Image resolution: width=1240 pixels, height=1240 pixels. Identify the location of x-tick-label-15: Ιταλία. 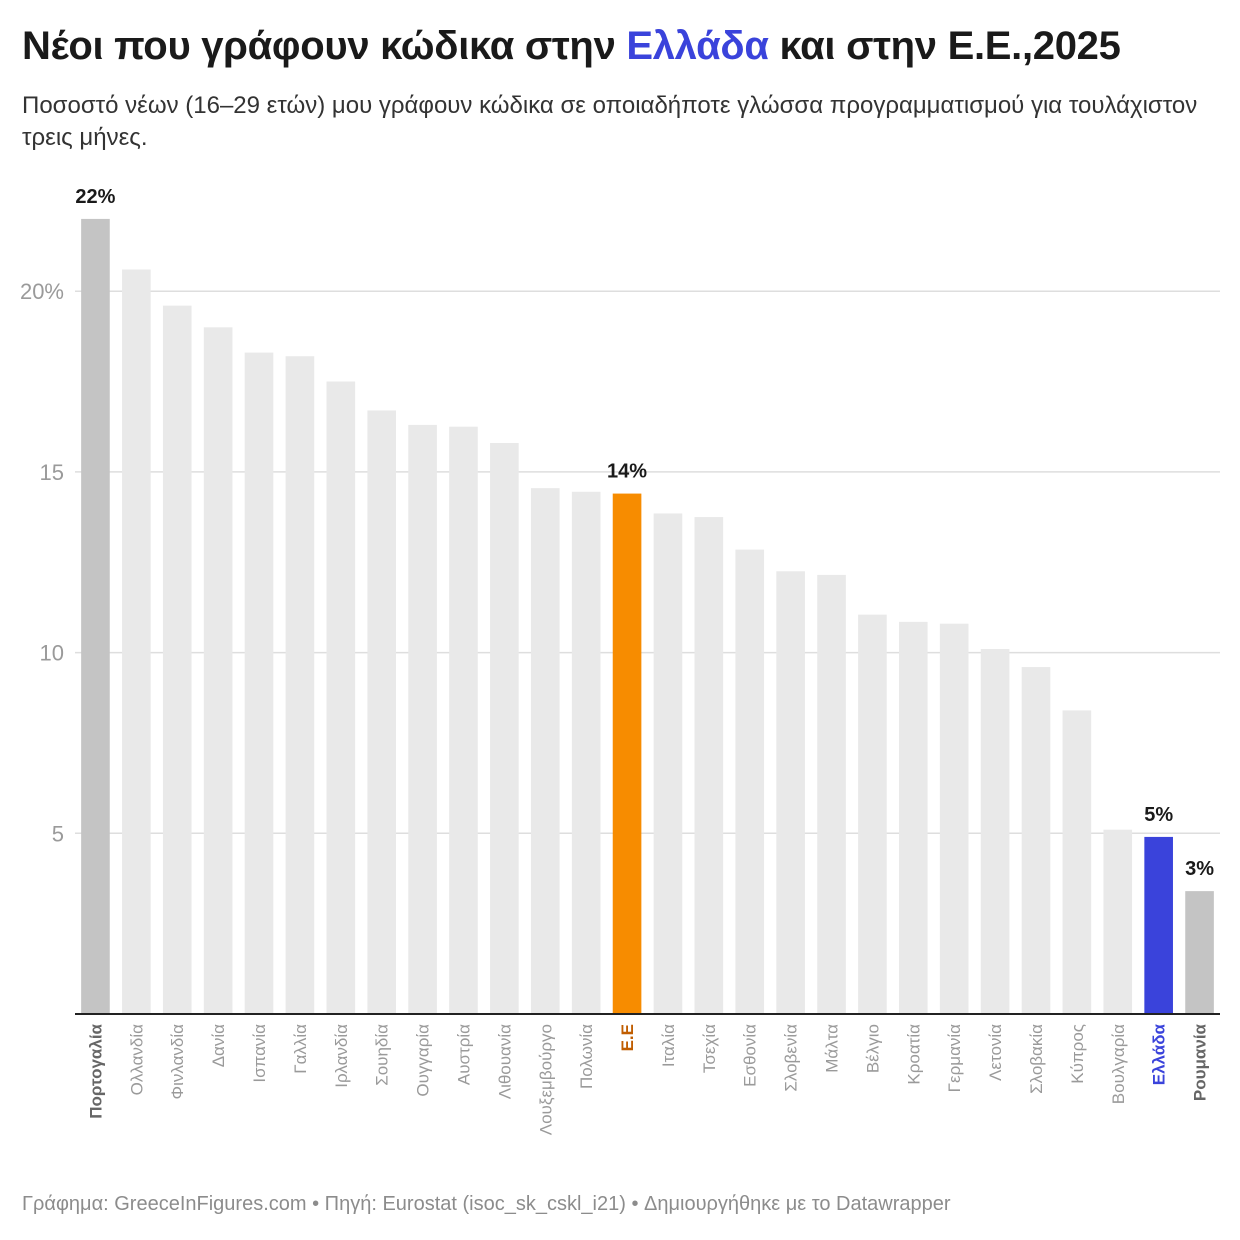
(668, 1045).